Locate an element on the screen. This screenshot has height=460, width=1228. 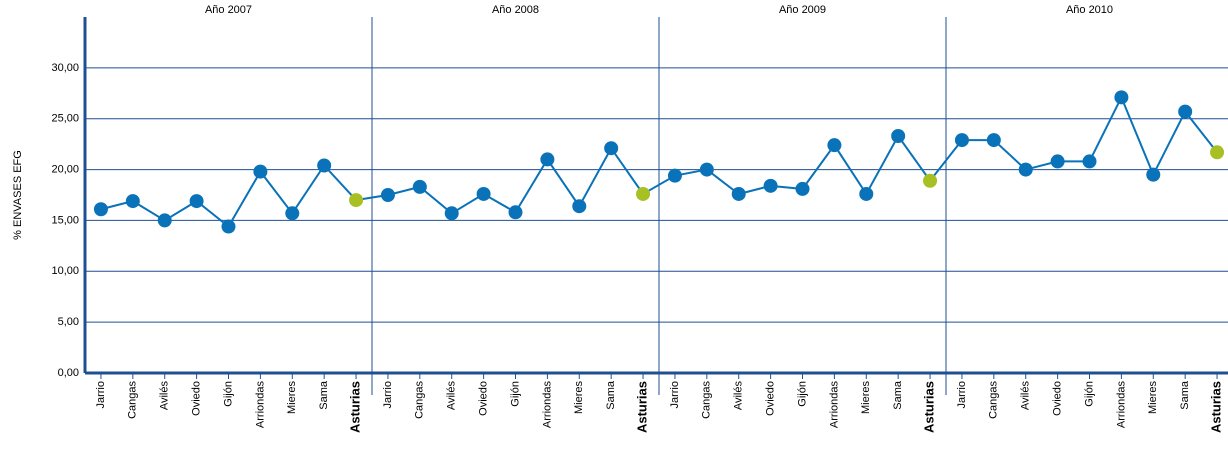
y-tick-label: 25,00 is located at coordinates (65, 119).